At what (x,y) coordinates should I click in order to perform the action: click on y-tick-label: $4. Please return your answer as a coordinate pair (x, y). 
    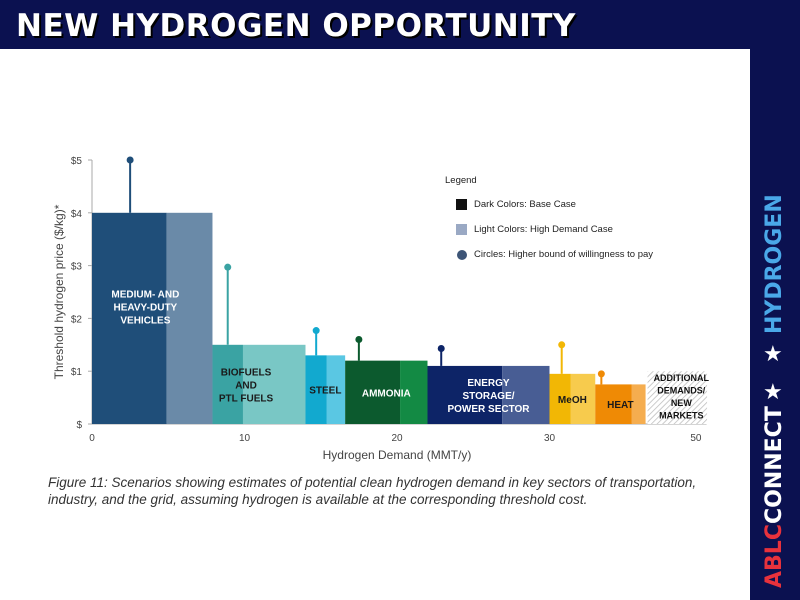
    Looking at the image, I should click on (77, 214).